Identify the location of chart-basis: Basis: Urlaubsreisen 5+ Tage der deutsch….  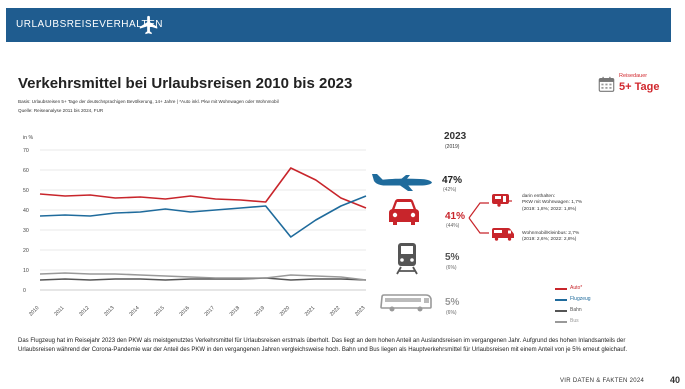
(148, 101).